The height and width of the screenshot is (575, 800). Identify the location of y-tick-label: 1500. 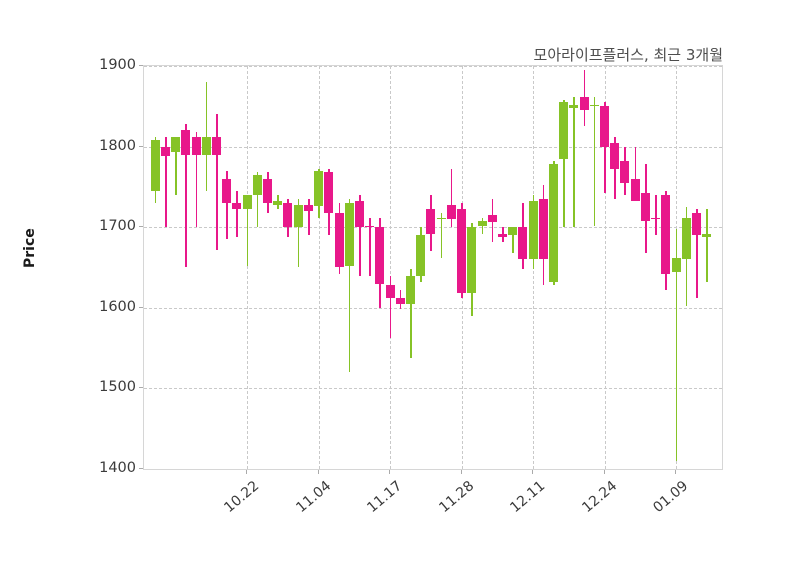
(117, 387).